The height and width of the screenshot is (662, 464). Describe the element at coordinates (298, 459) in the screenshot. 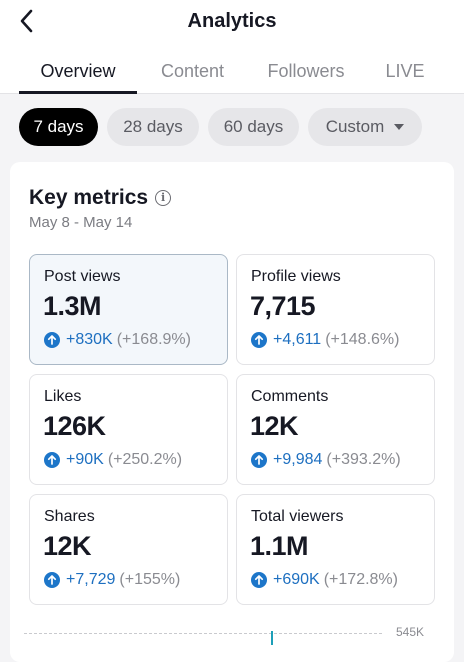

I see `metric-delta-value: +9,984` at that location.